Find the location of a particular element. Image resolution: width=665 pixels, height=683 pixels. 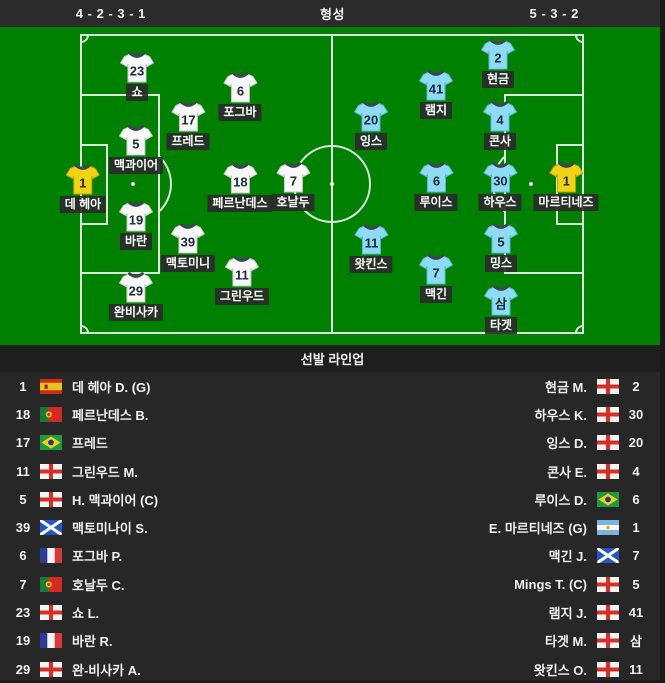

player-name-badge: 현금 is located at coordinates (498, 79).